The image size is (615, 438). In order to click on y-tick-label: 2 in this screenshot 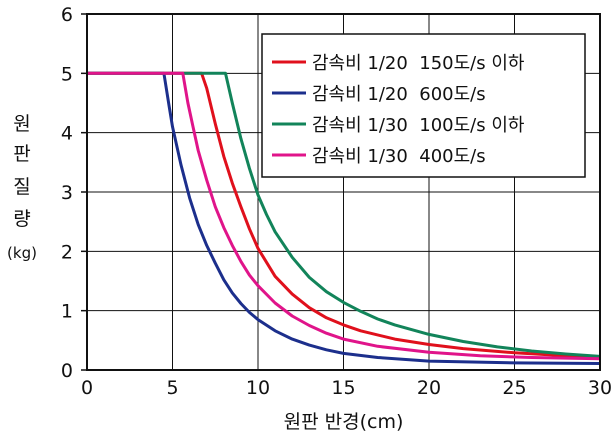, I will do `click(67, 252)`.